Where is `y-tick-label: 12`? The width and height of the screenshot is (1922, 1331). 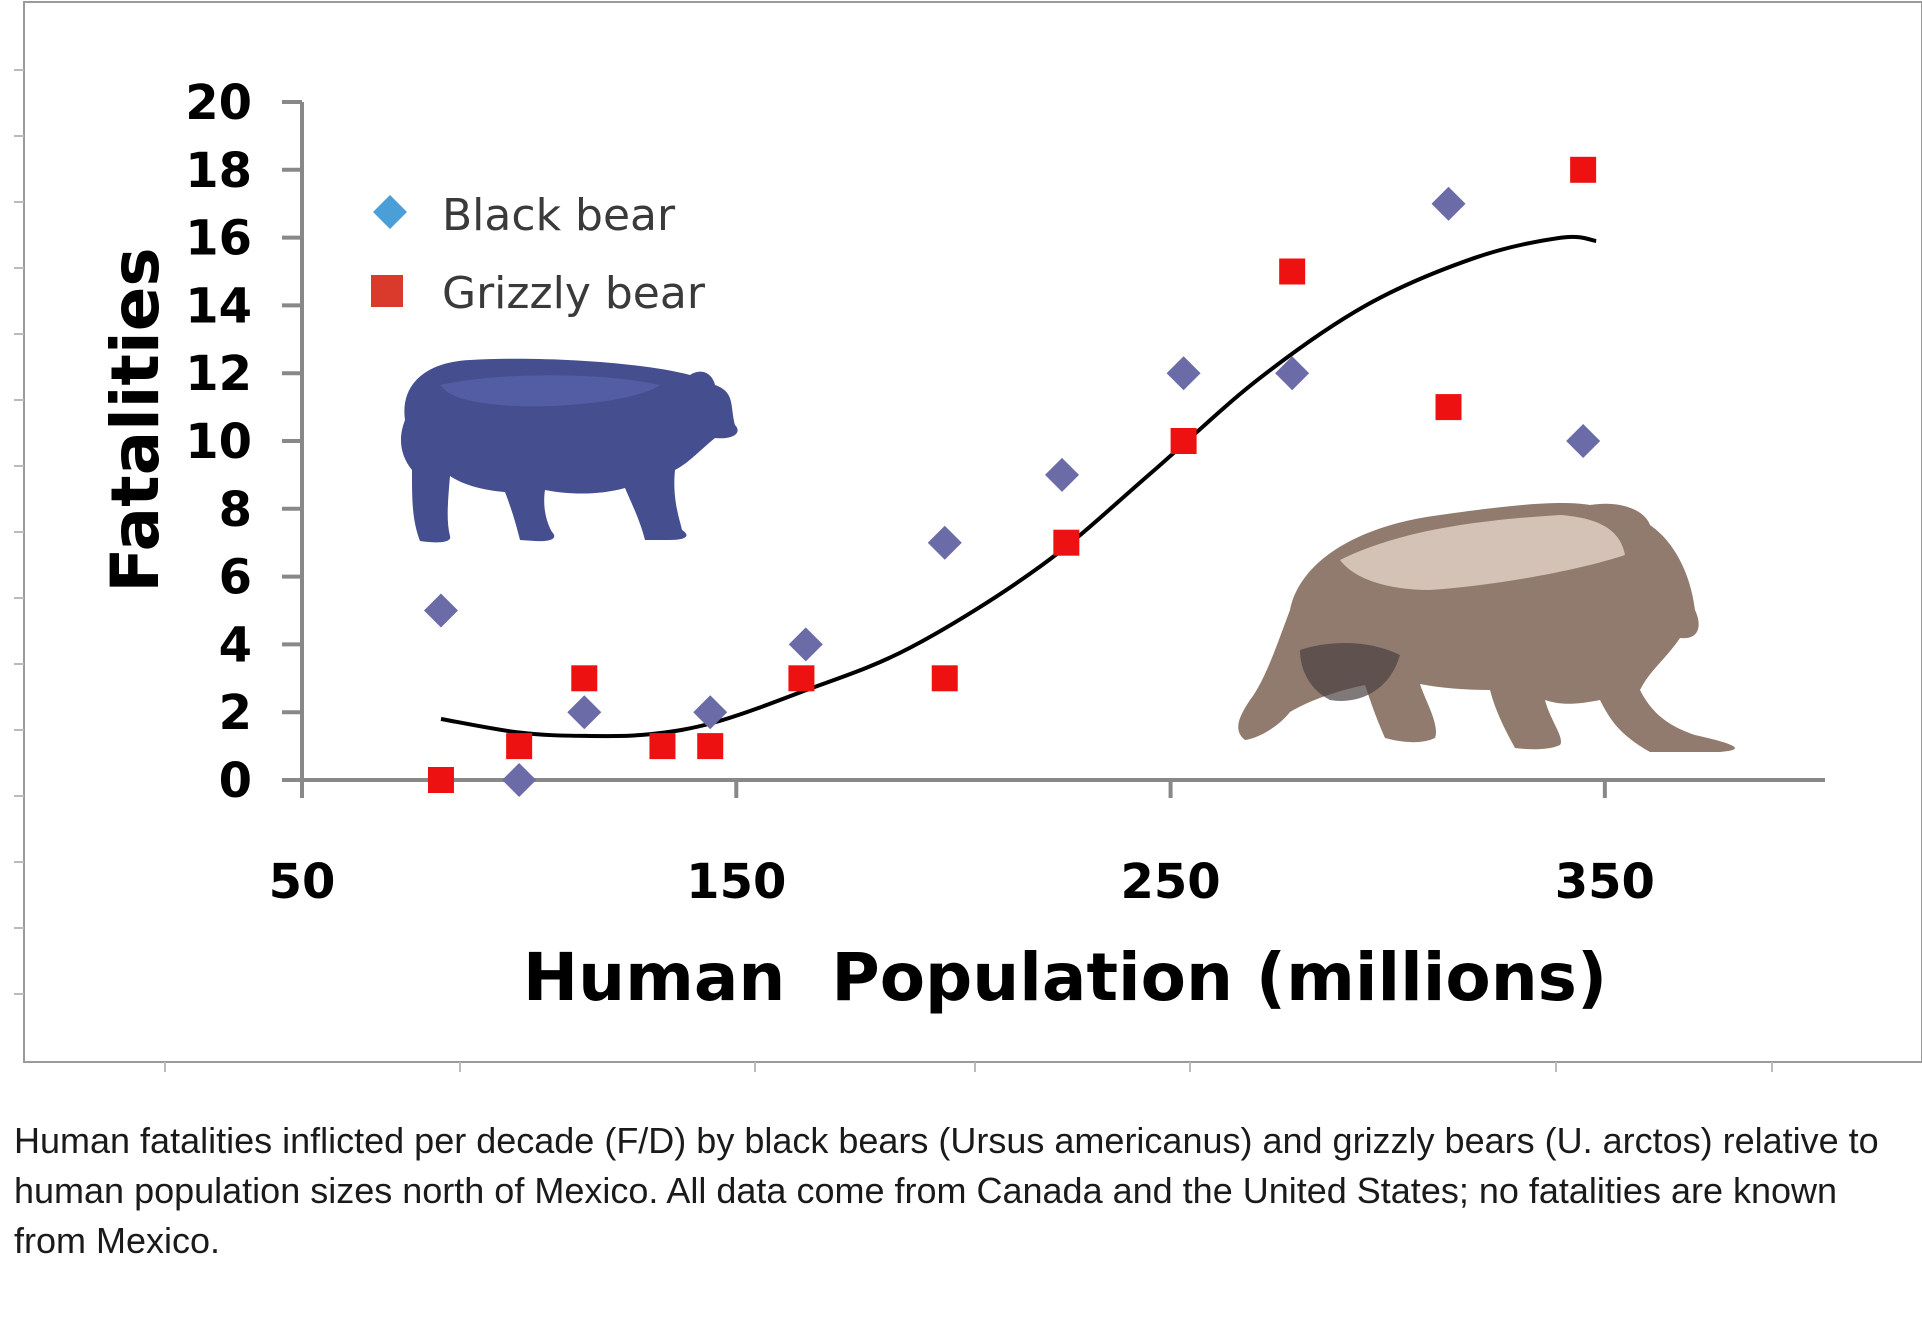
y-tick-label: 12 is located at coordinates (218, 374).